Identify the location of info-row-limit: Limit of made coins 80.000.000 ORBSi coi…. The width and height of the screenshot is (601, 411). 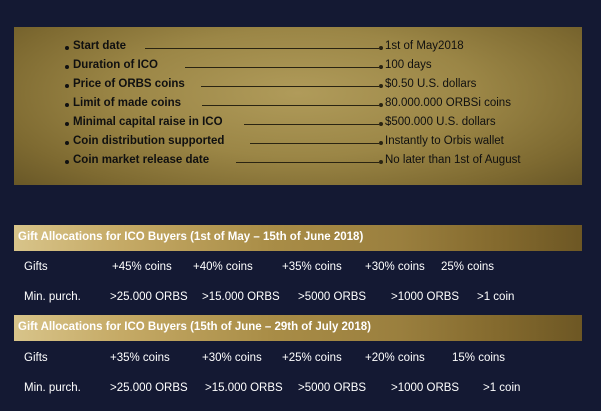
(298, 104).